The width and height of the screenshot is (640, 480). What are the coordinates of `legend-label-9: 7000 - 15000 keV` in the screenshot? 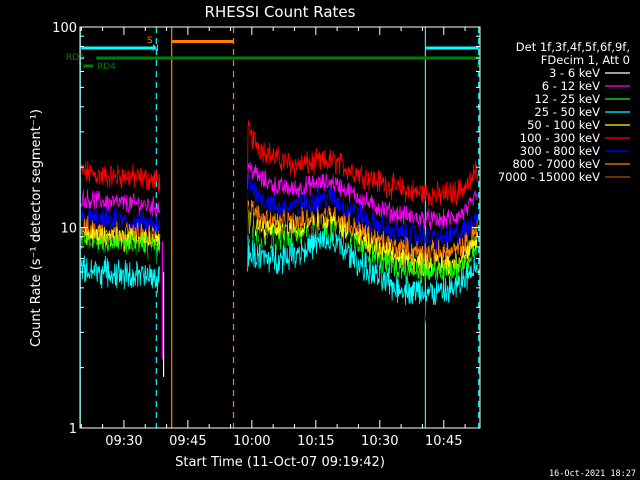 It's located at (549, 177).